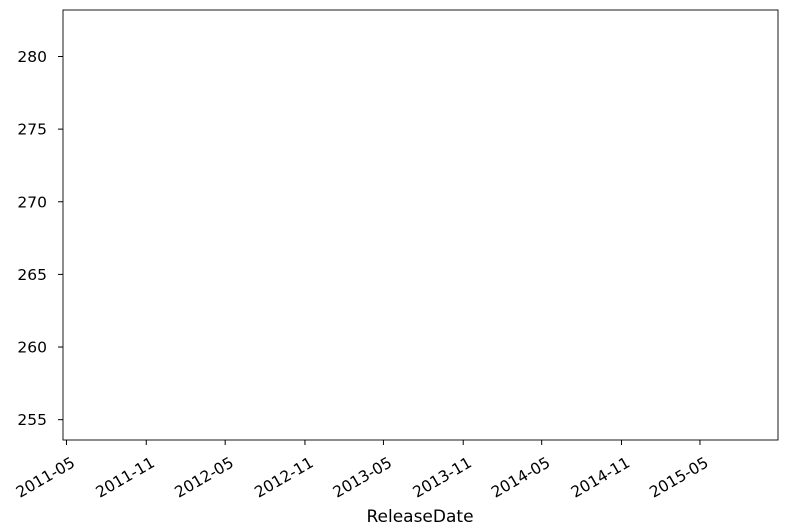  I want to click on x-tick-label: 2014-11, so click(600, 478).